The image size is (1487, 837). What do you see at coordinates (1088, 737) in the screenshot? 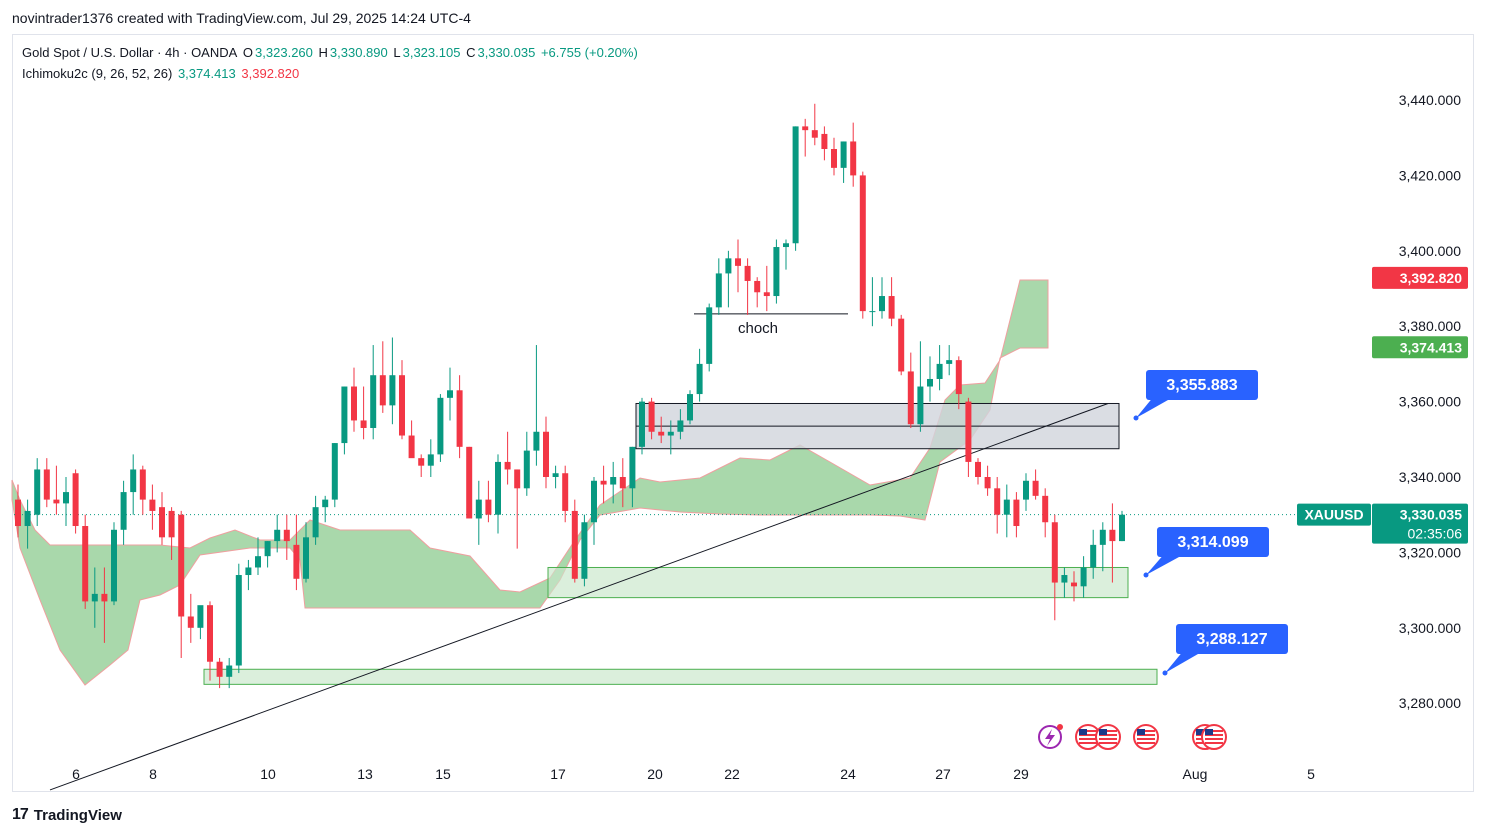
I see `us-flag-icon` at bounding box center [1088, 737].